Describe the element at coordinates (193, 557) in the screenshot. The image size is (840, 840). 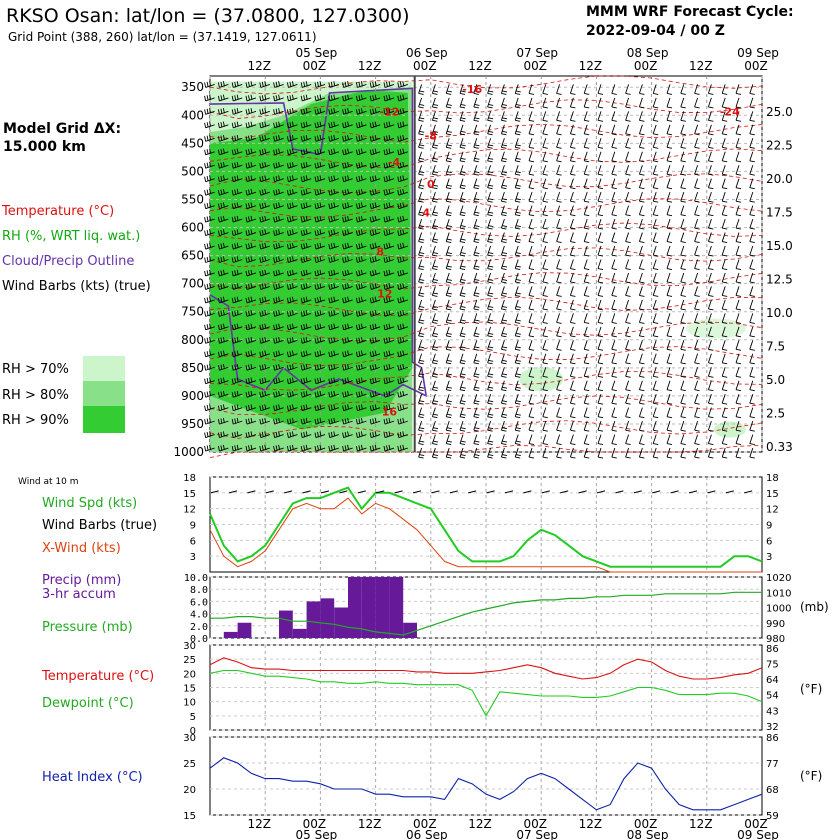
I see `wind-y-tick: 3` at that location.